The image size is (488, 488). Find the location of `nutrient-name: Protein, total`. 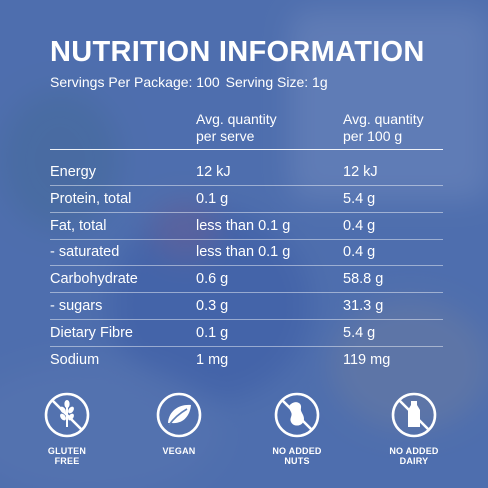

nutrient-name: Protein, total is located at coordinates (91, 199).